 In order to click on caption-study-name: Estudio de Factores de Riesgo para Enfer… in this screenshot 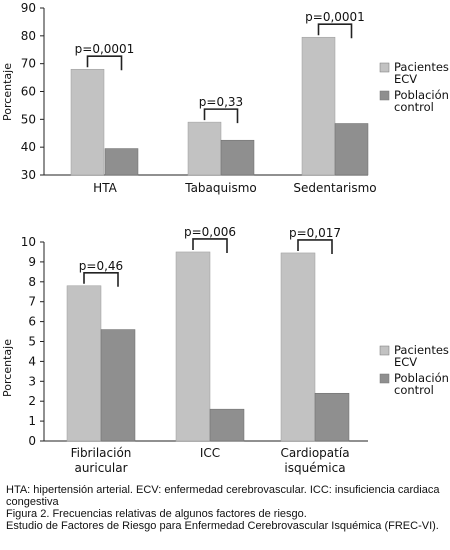, I will do `click(222, 526)`.